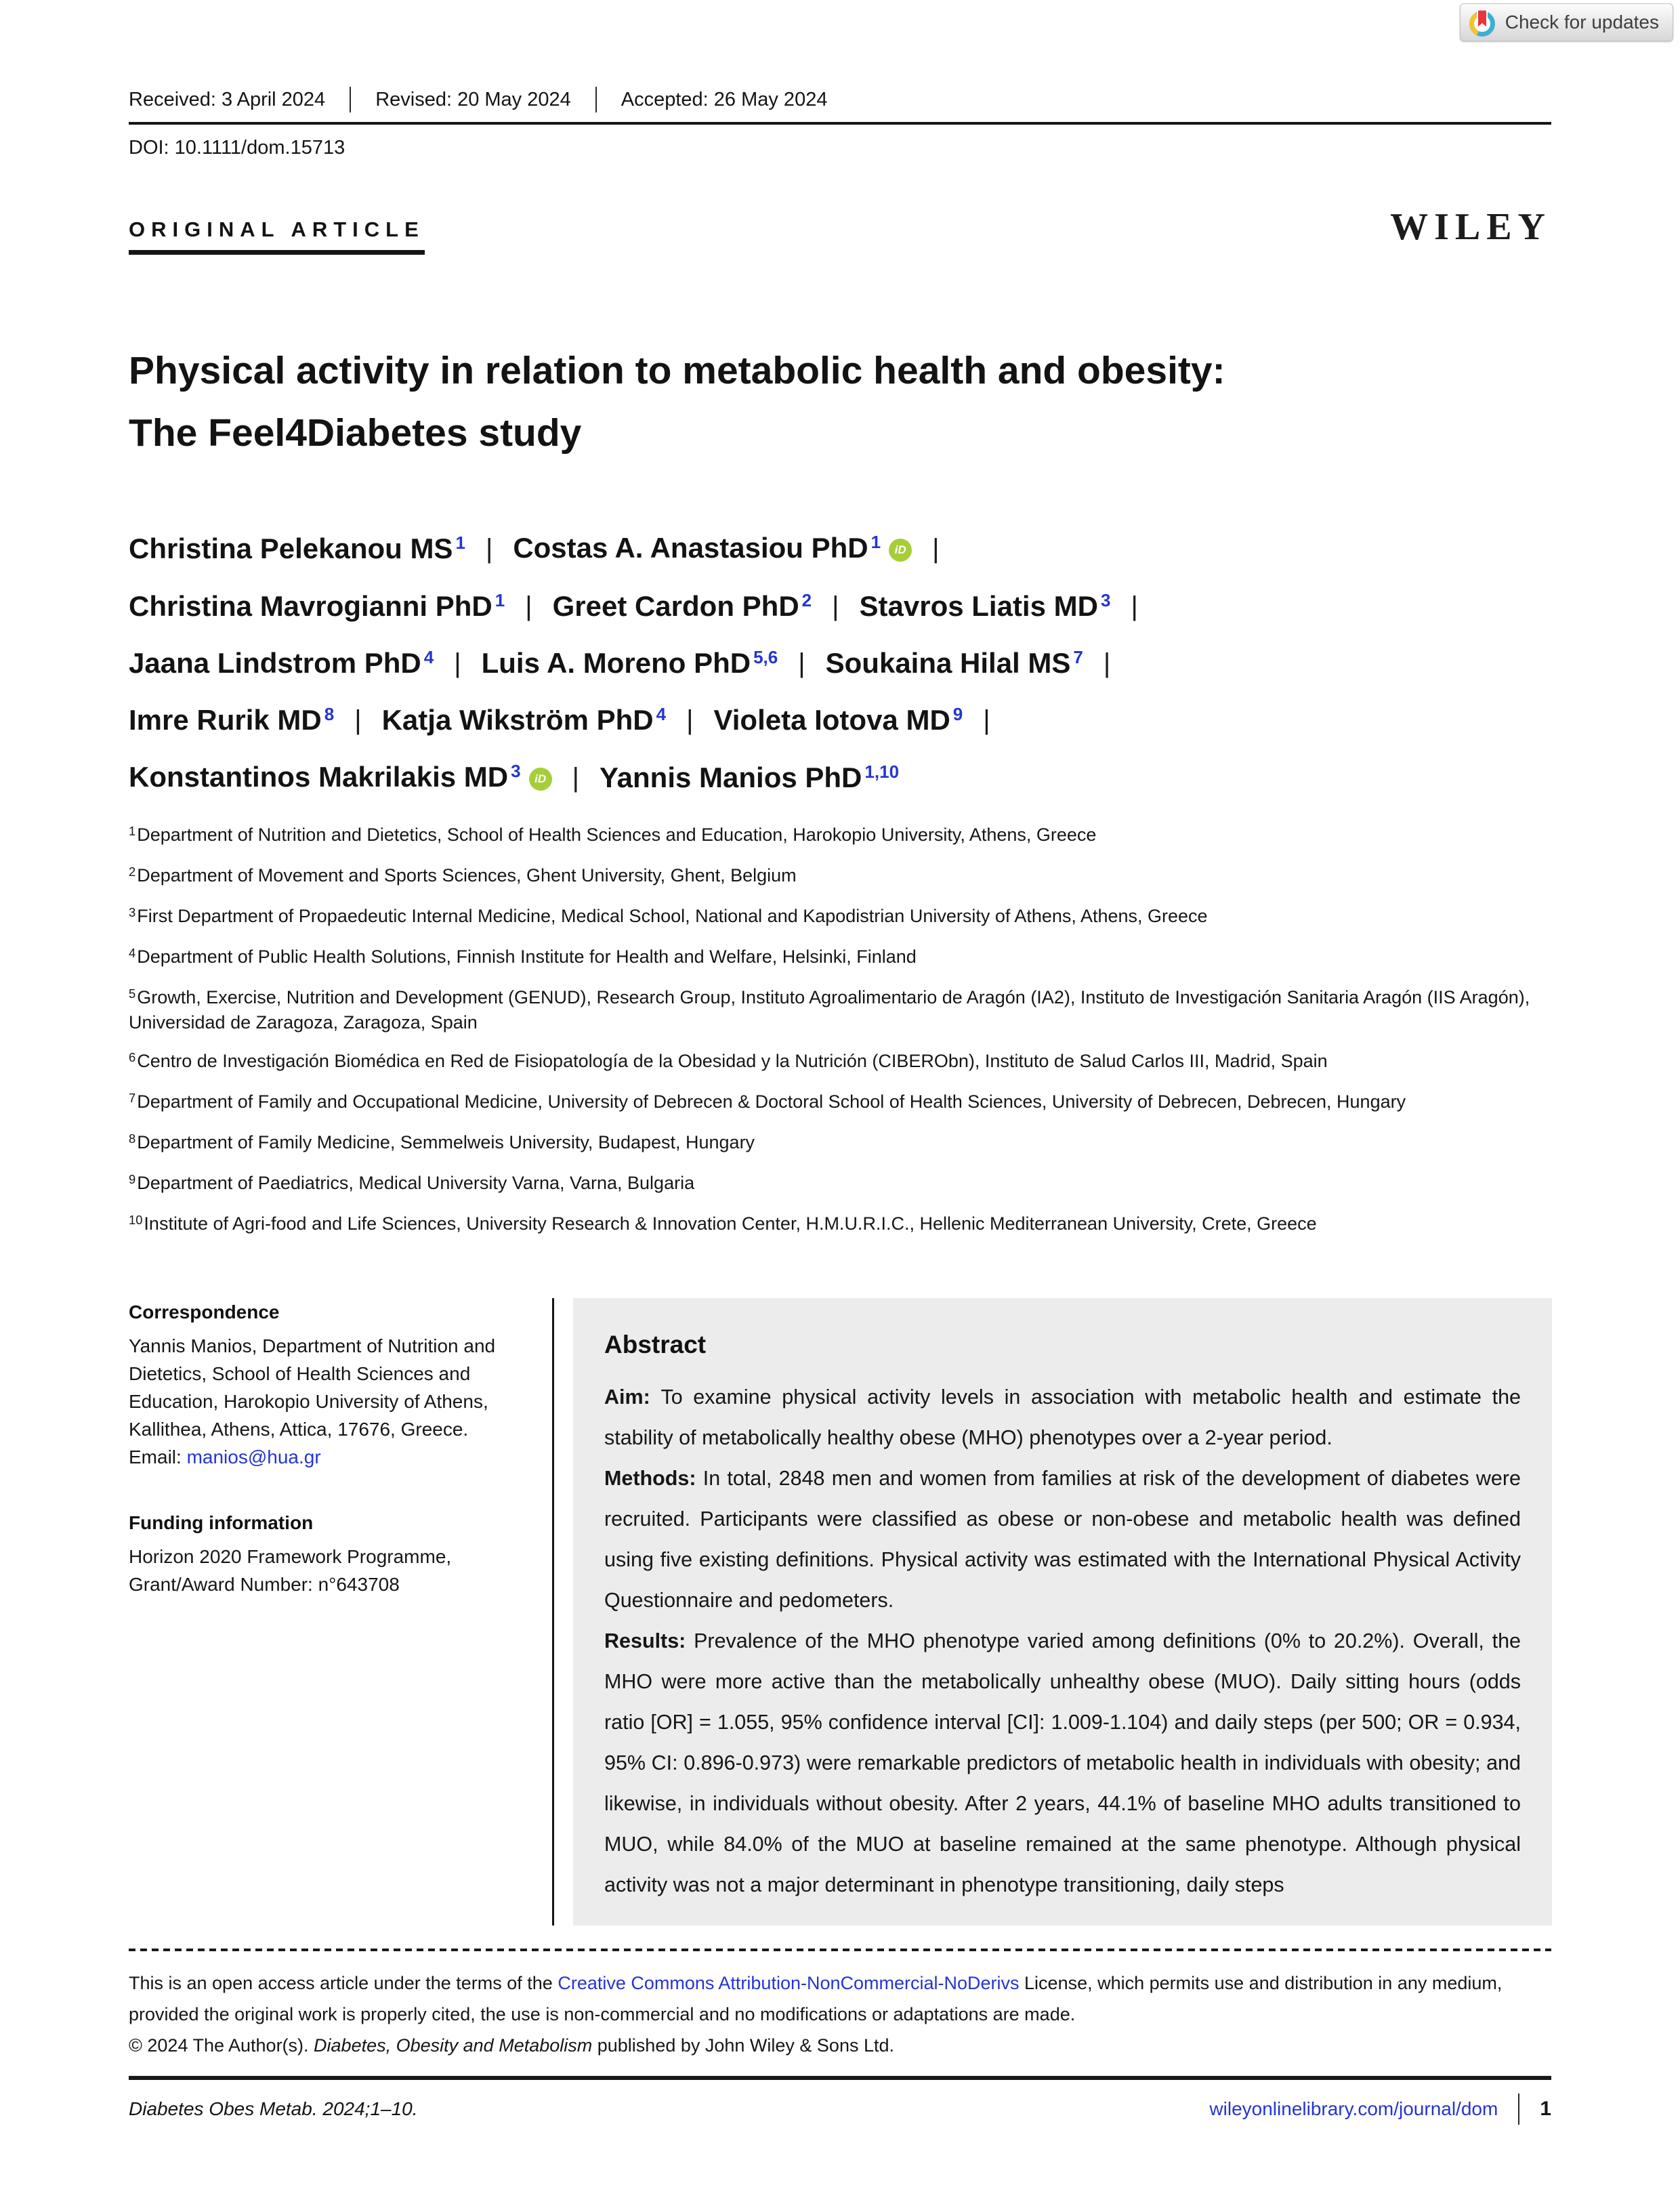  I want to click on author: Costas A. Anastasiou PhD 1 iD, so click(713, 549).